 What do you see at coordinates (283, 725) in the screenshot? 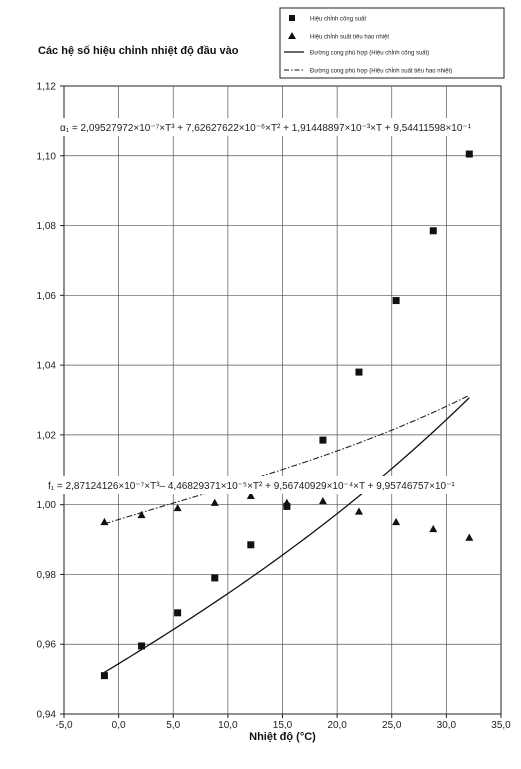
I see `x-tick-label: 15,0` at bounding box center [283, 725].